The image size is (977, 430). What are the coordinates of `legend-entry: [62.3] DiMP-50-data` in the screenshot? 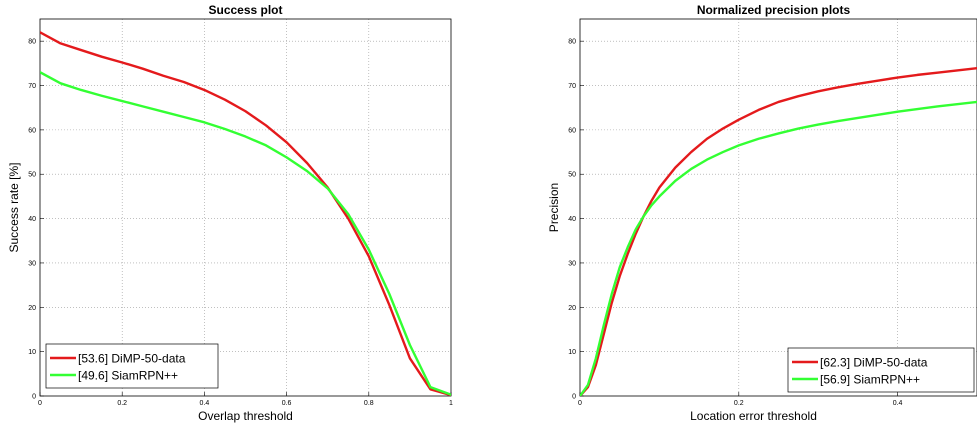 It's located at (874, 363).